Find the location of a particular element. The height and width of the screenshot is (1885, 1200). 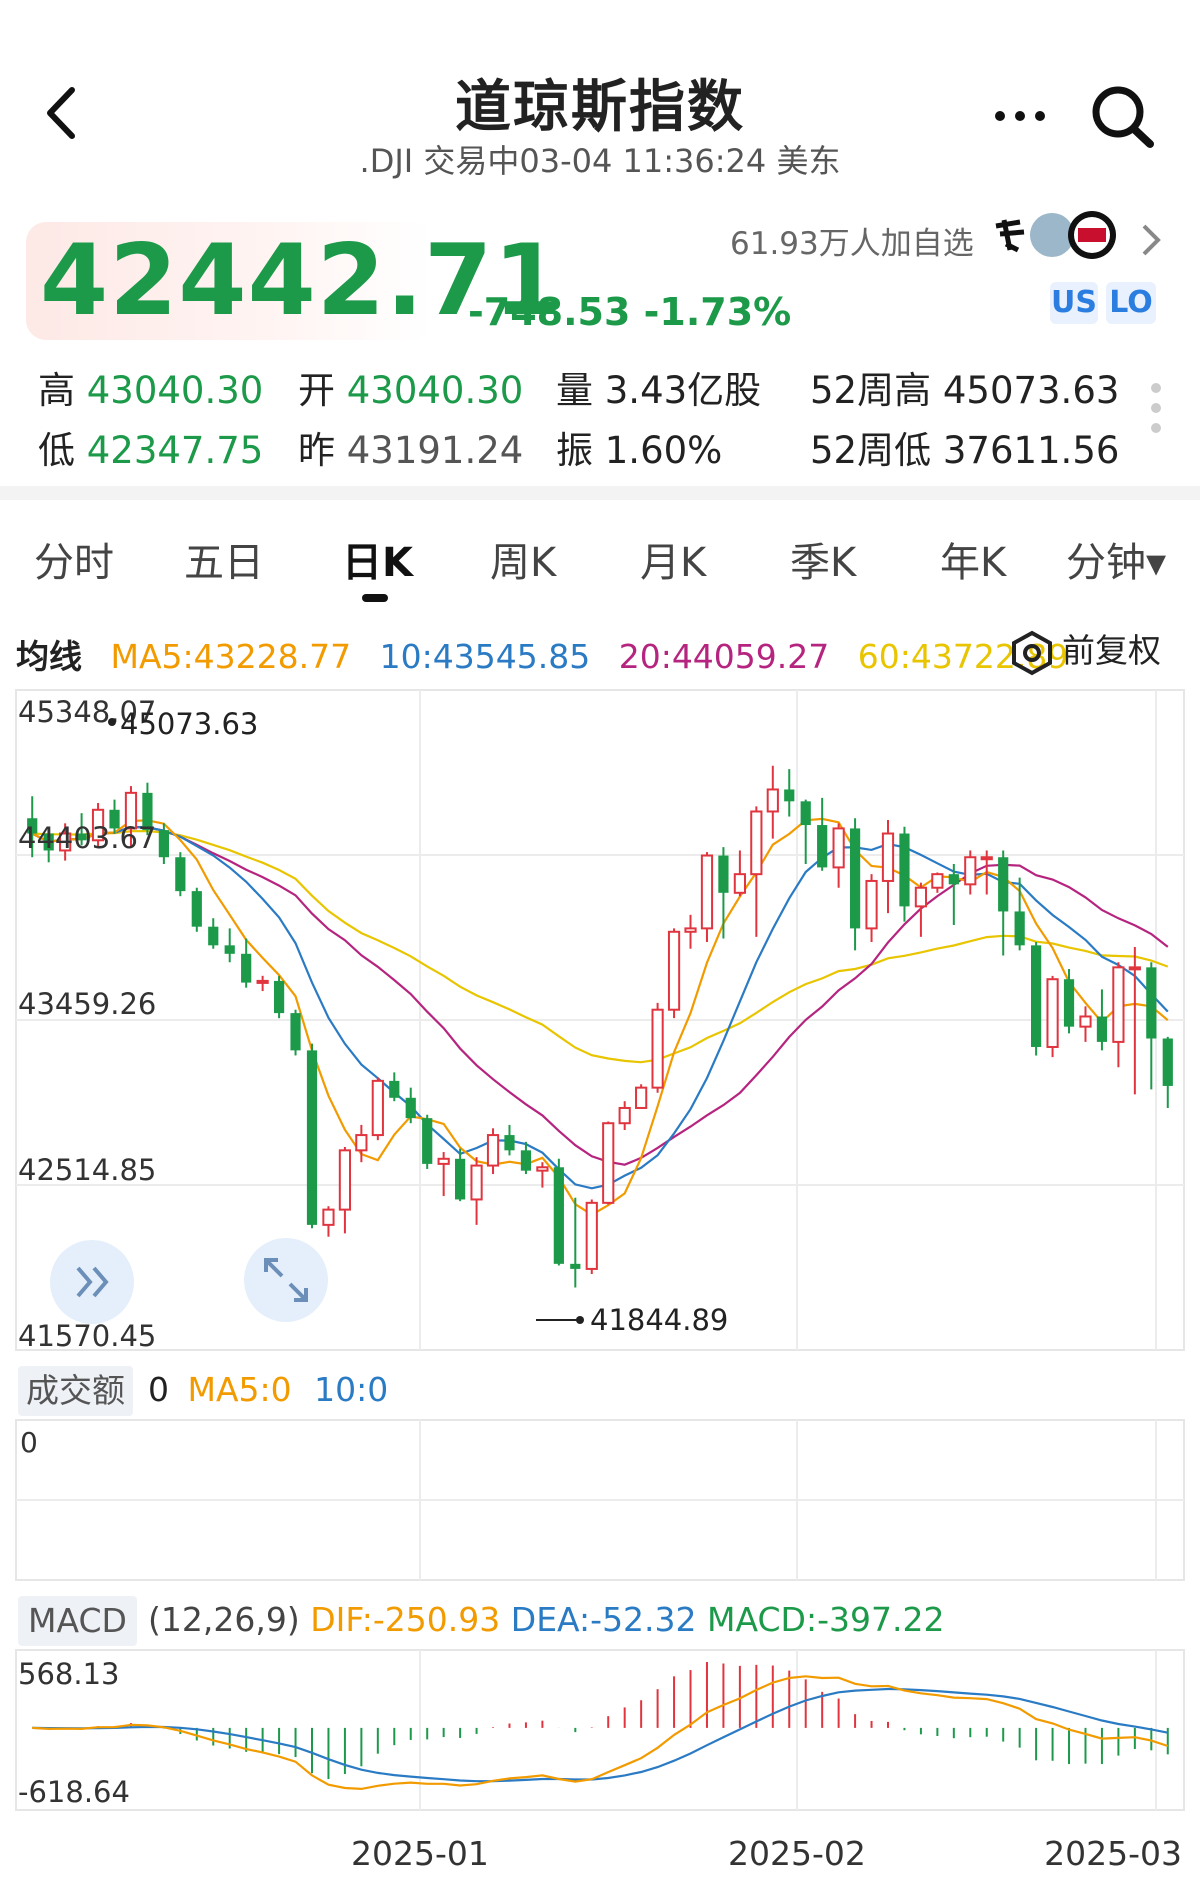

tab-monthly-k: 月K is located at coordinates (673, 563).